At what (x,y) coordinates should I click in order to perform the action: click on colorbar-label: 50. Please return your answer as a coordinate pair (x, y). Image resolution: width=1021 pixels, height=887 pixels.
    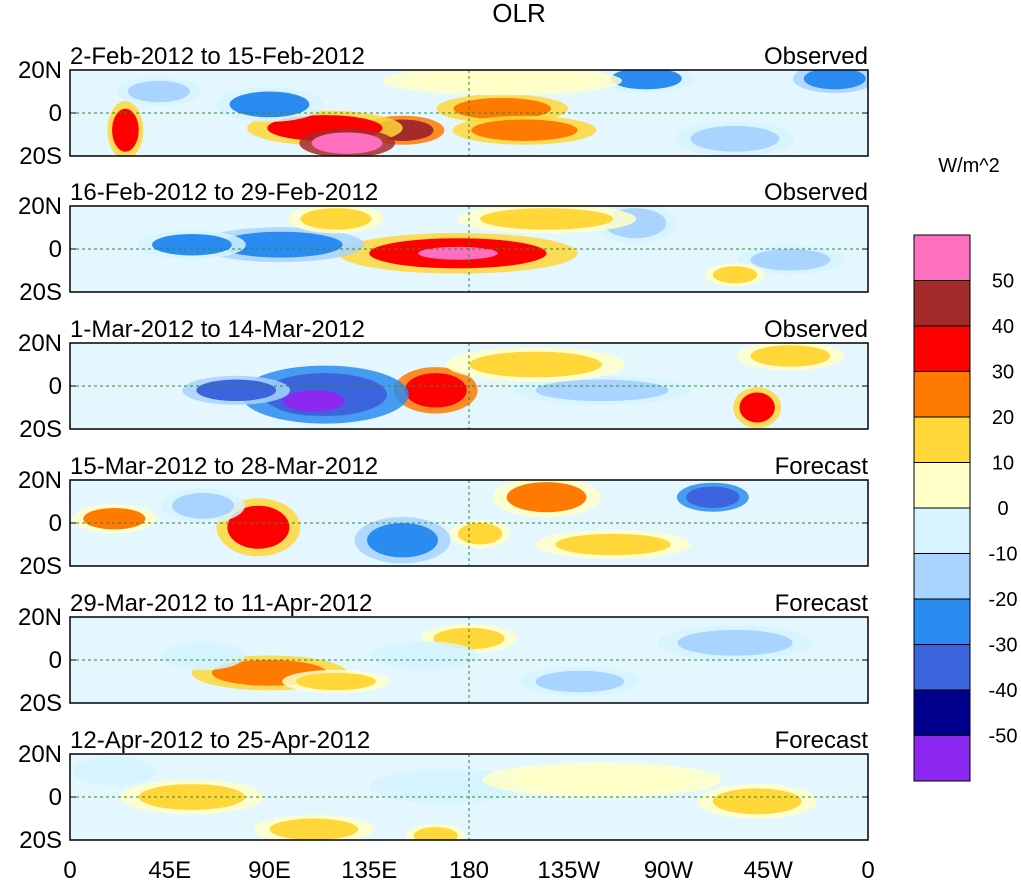
    Looking at the image, I should click on (1003, 282).